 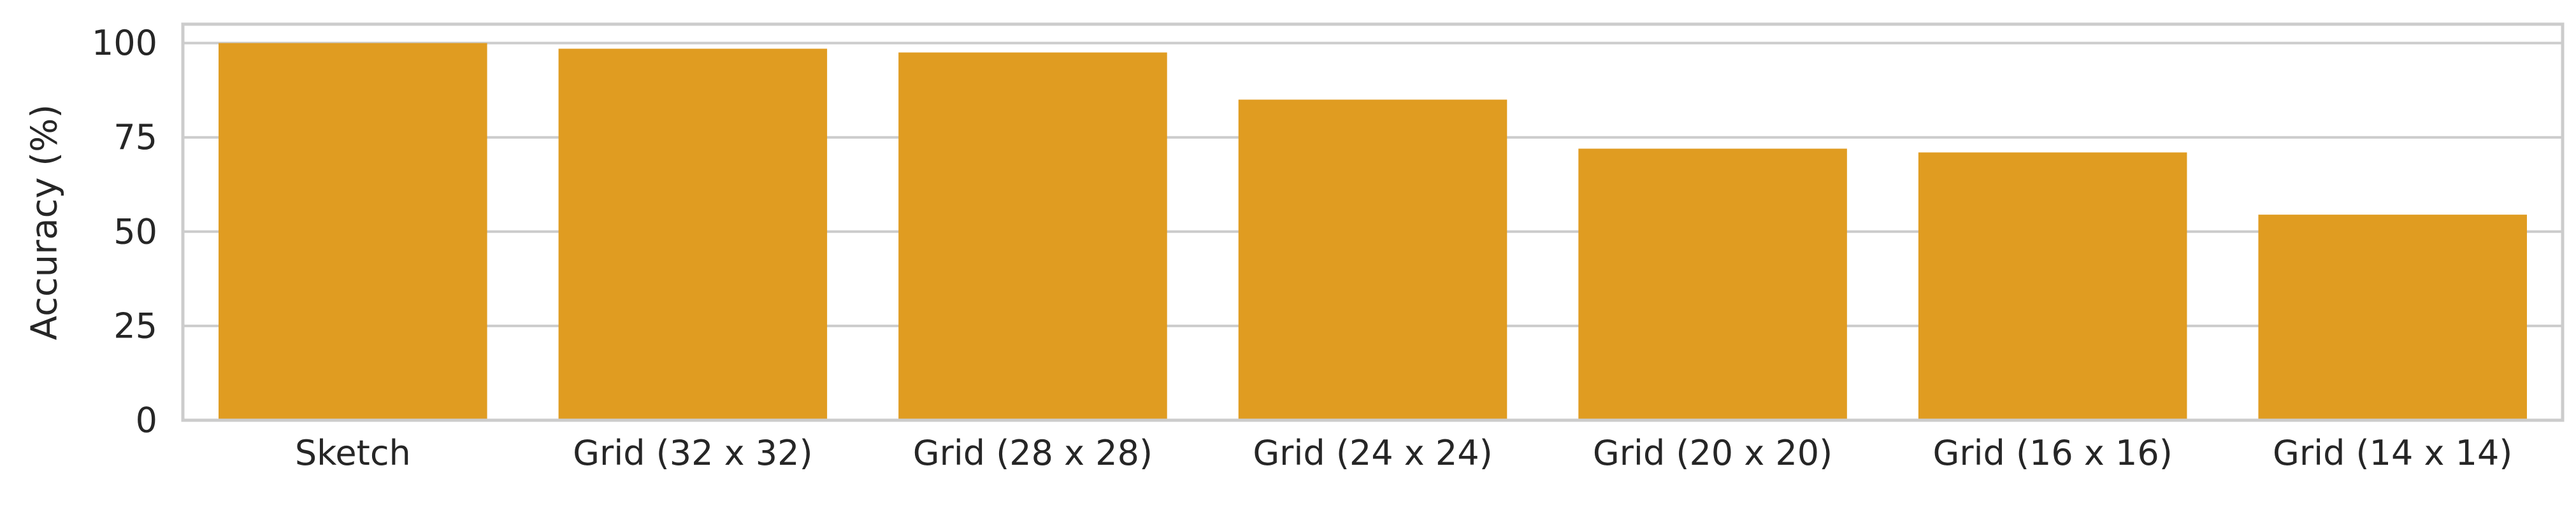 I want to click on y-tick-label-75: 75, so click(x=135, y=137).